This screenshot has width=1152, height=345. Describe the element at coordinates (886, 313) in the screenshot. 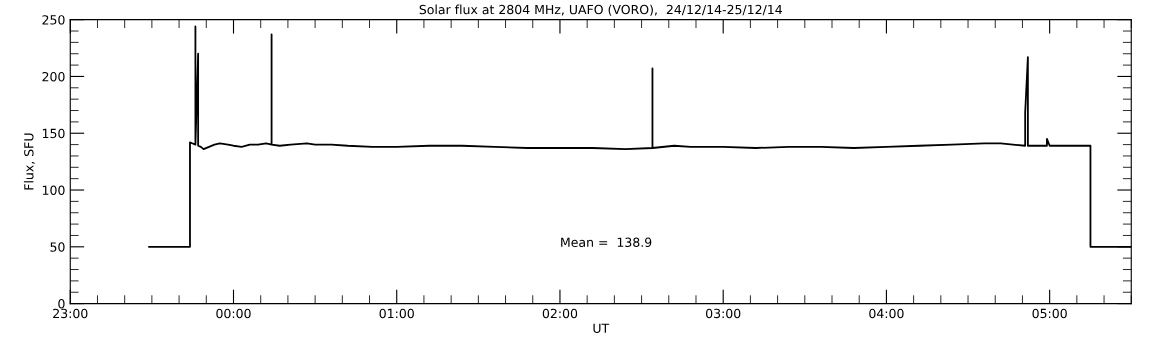

I see `x-tick-label: 04:00` at that location.